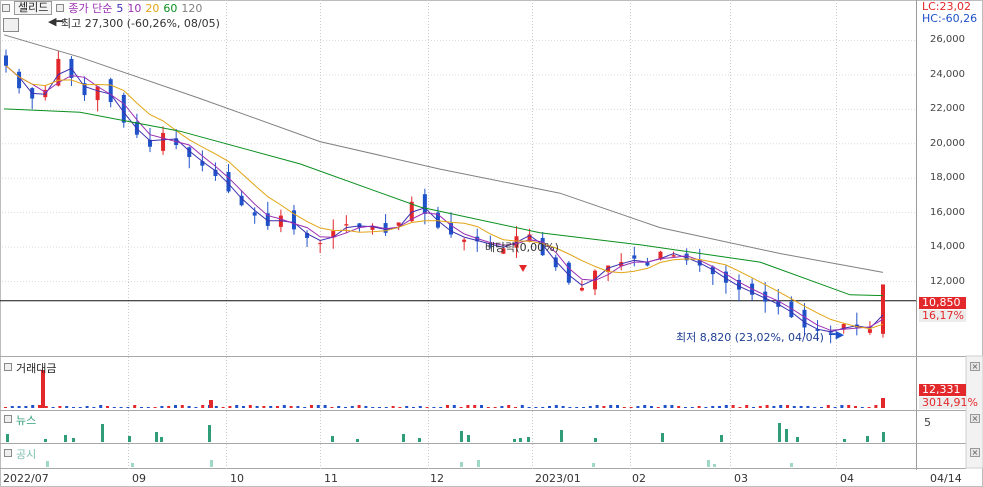 The height and width of the screenshot is (487, 983). I want to click on news-checkbox, so click(8, 419).